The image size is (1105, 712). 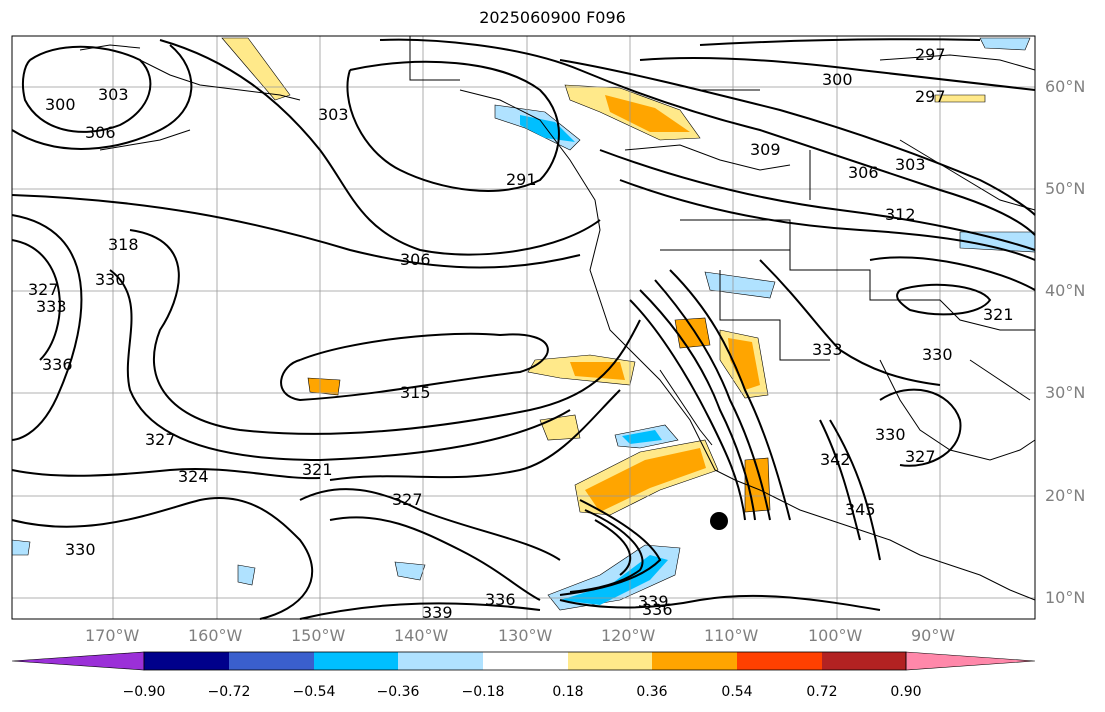 I want to click on lon-label: 90°W, so click(x=933, y=635).